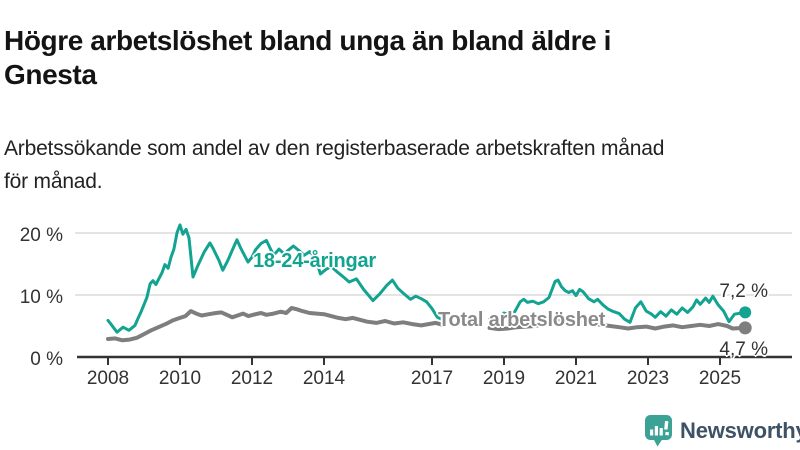  What do you see at coordinates (740, 430) in the screenshot?
I see `newsworthy-brand-text: Newsworthy` at bounding box center [740, 430].